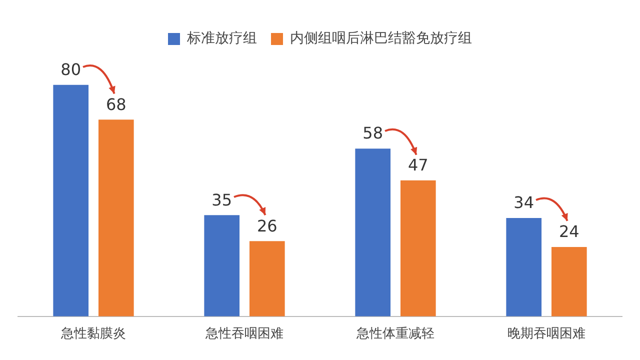 This screenshot has width=640, height=360. Describe the element at coordinates (569, 232) in the screenshot. I see `data-label: 24` at that location.